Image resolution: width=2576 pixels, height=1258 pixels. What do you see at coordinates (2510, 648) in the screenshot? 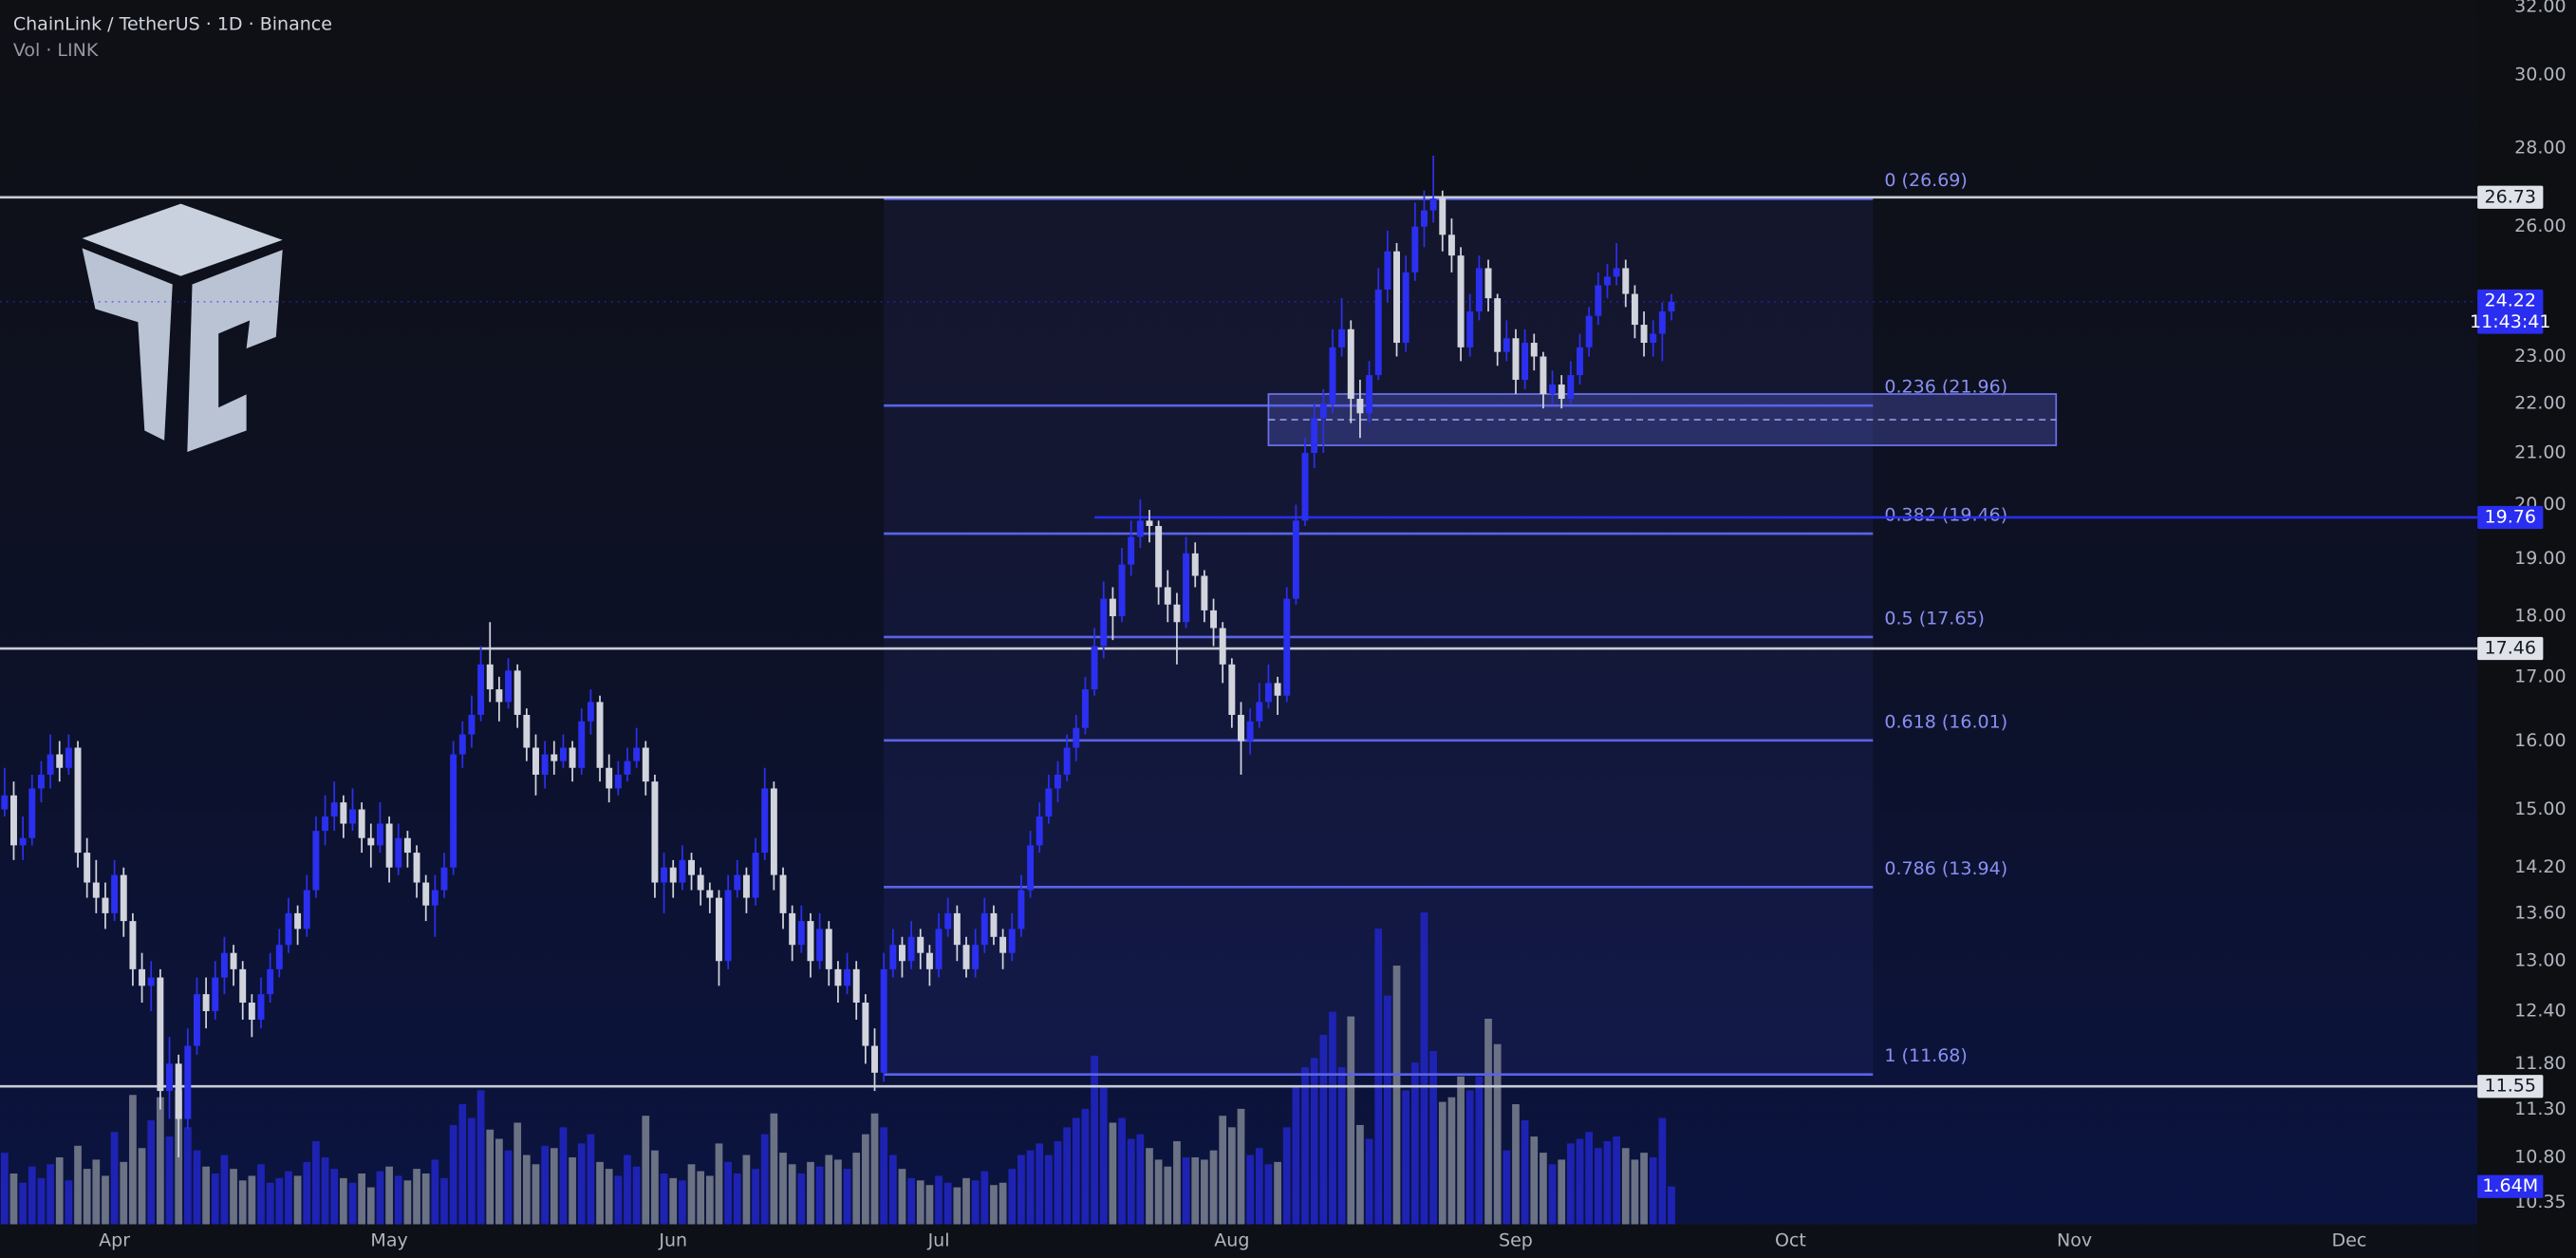
I see `price-line-label: 17.46` at bounding box center [2510, 648].